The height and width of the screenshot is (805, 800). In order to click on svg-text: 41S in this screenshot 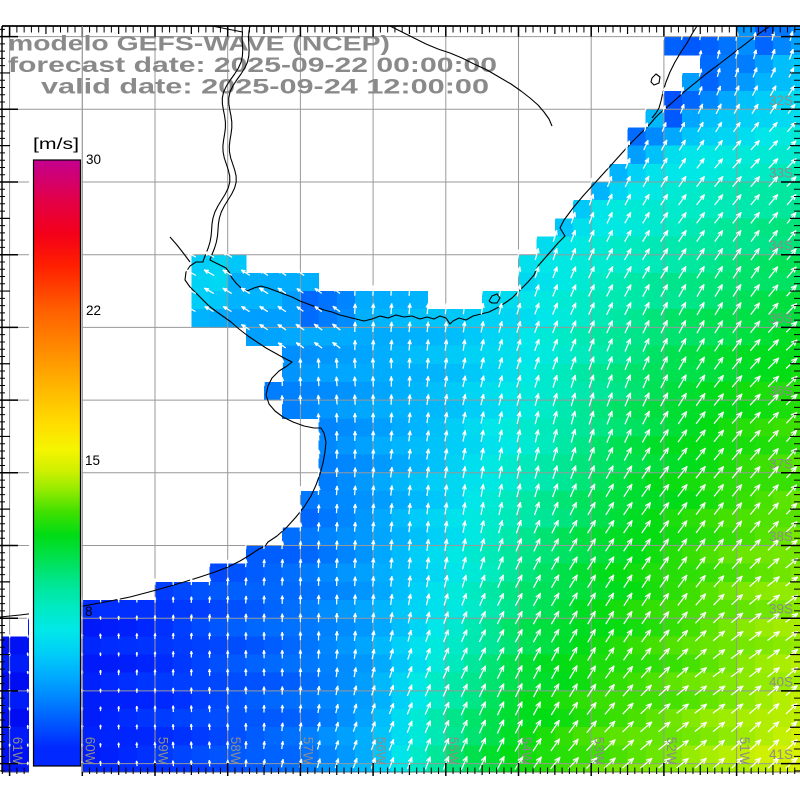, I will do `click(781, 754)`.